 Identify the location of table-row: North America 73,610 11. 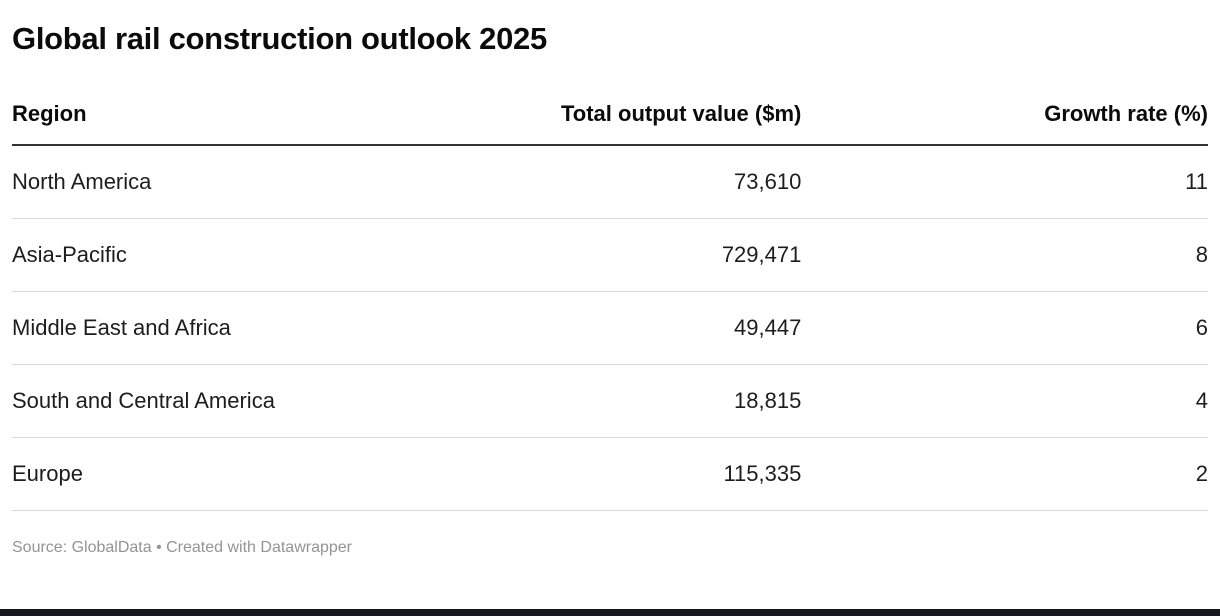
(610, 182).